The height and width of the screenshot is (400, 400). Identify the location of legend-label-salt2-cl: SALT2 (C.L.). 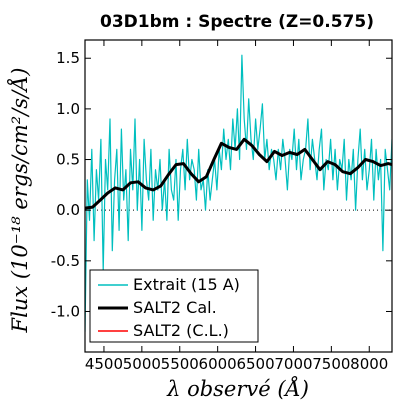
(181, 330).